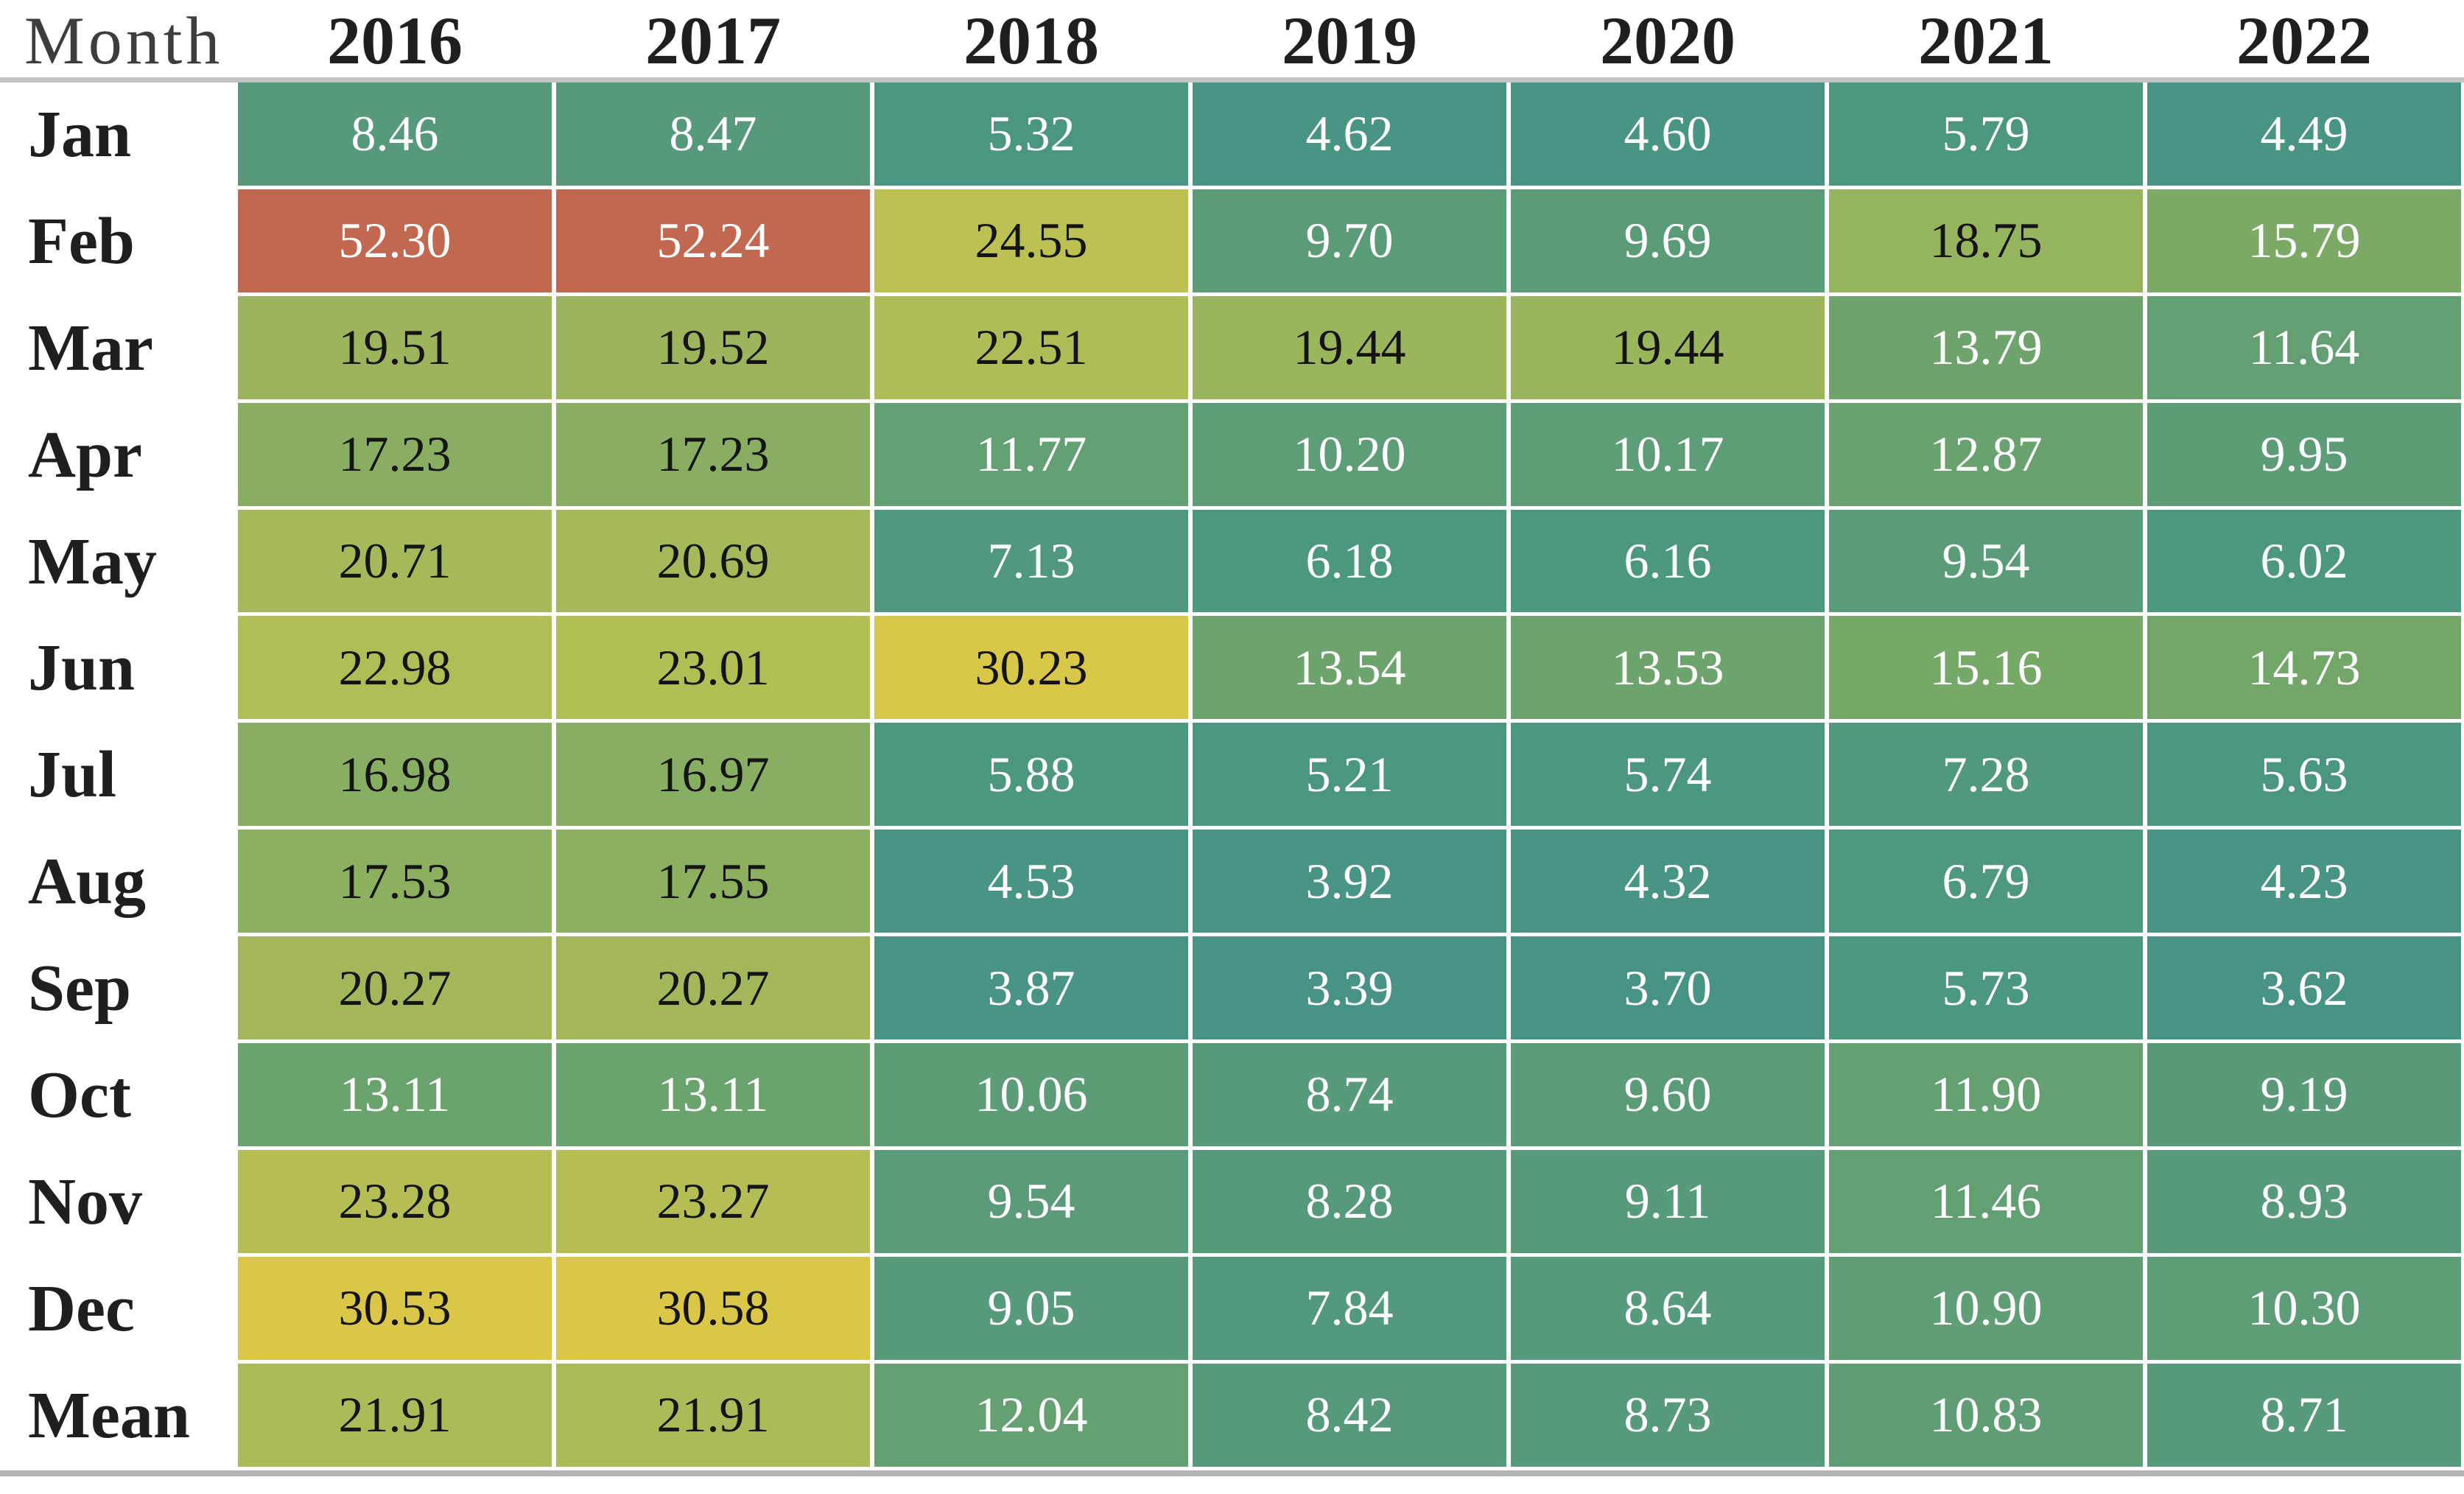 This screenshot has height=1494, width=2464. What do you see at coordinates (2304, 561) in the screenshot?
I see `cell-value: 6.02` at bounding box center [2304, 561].